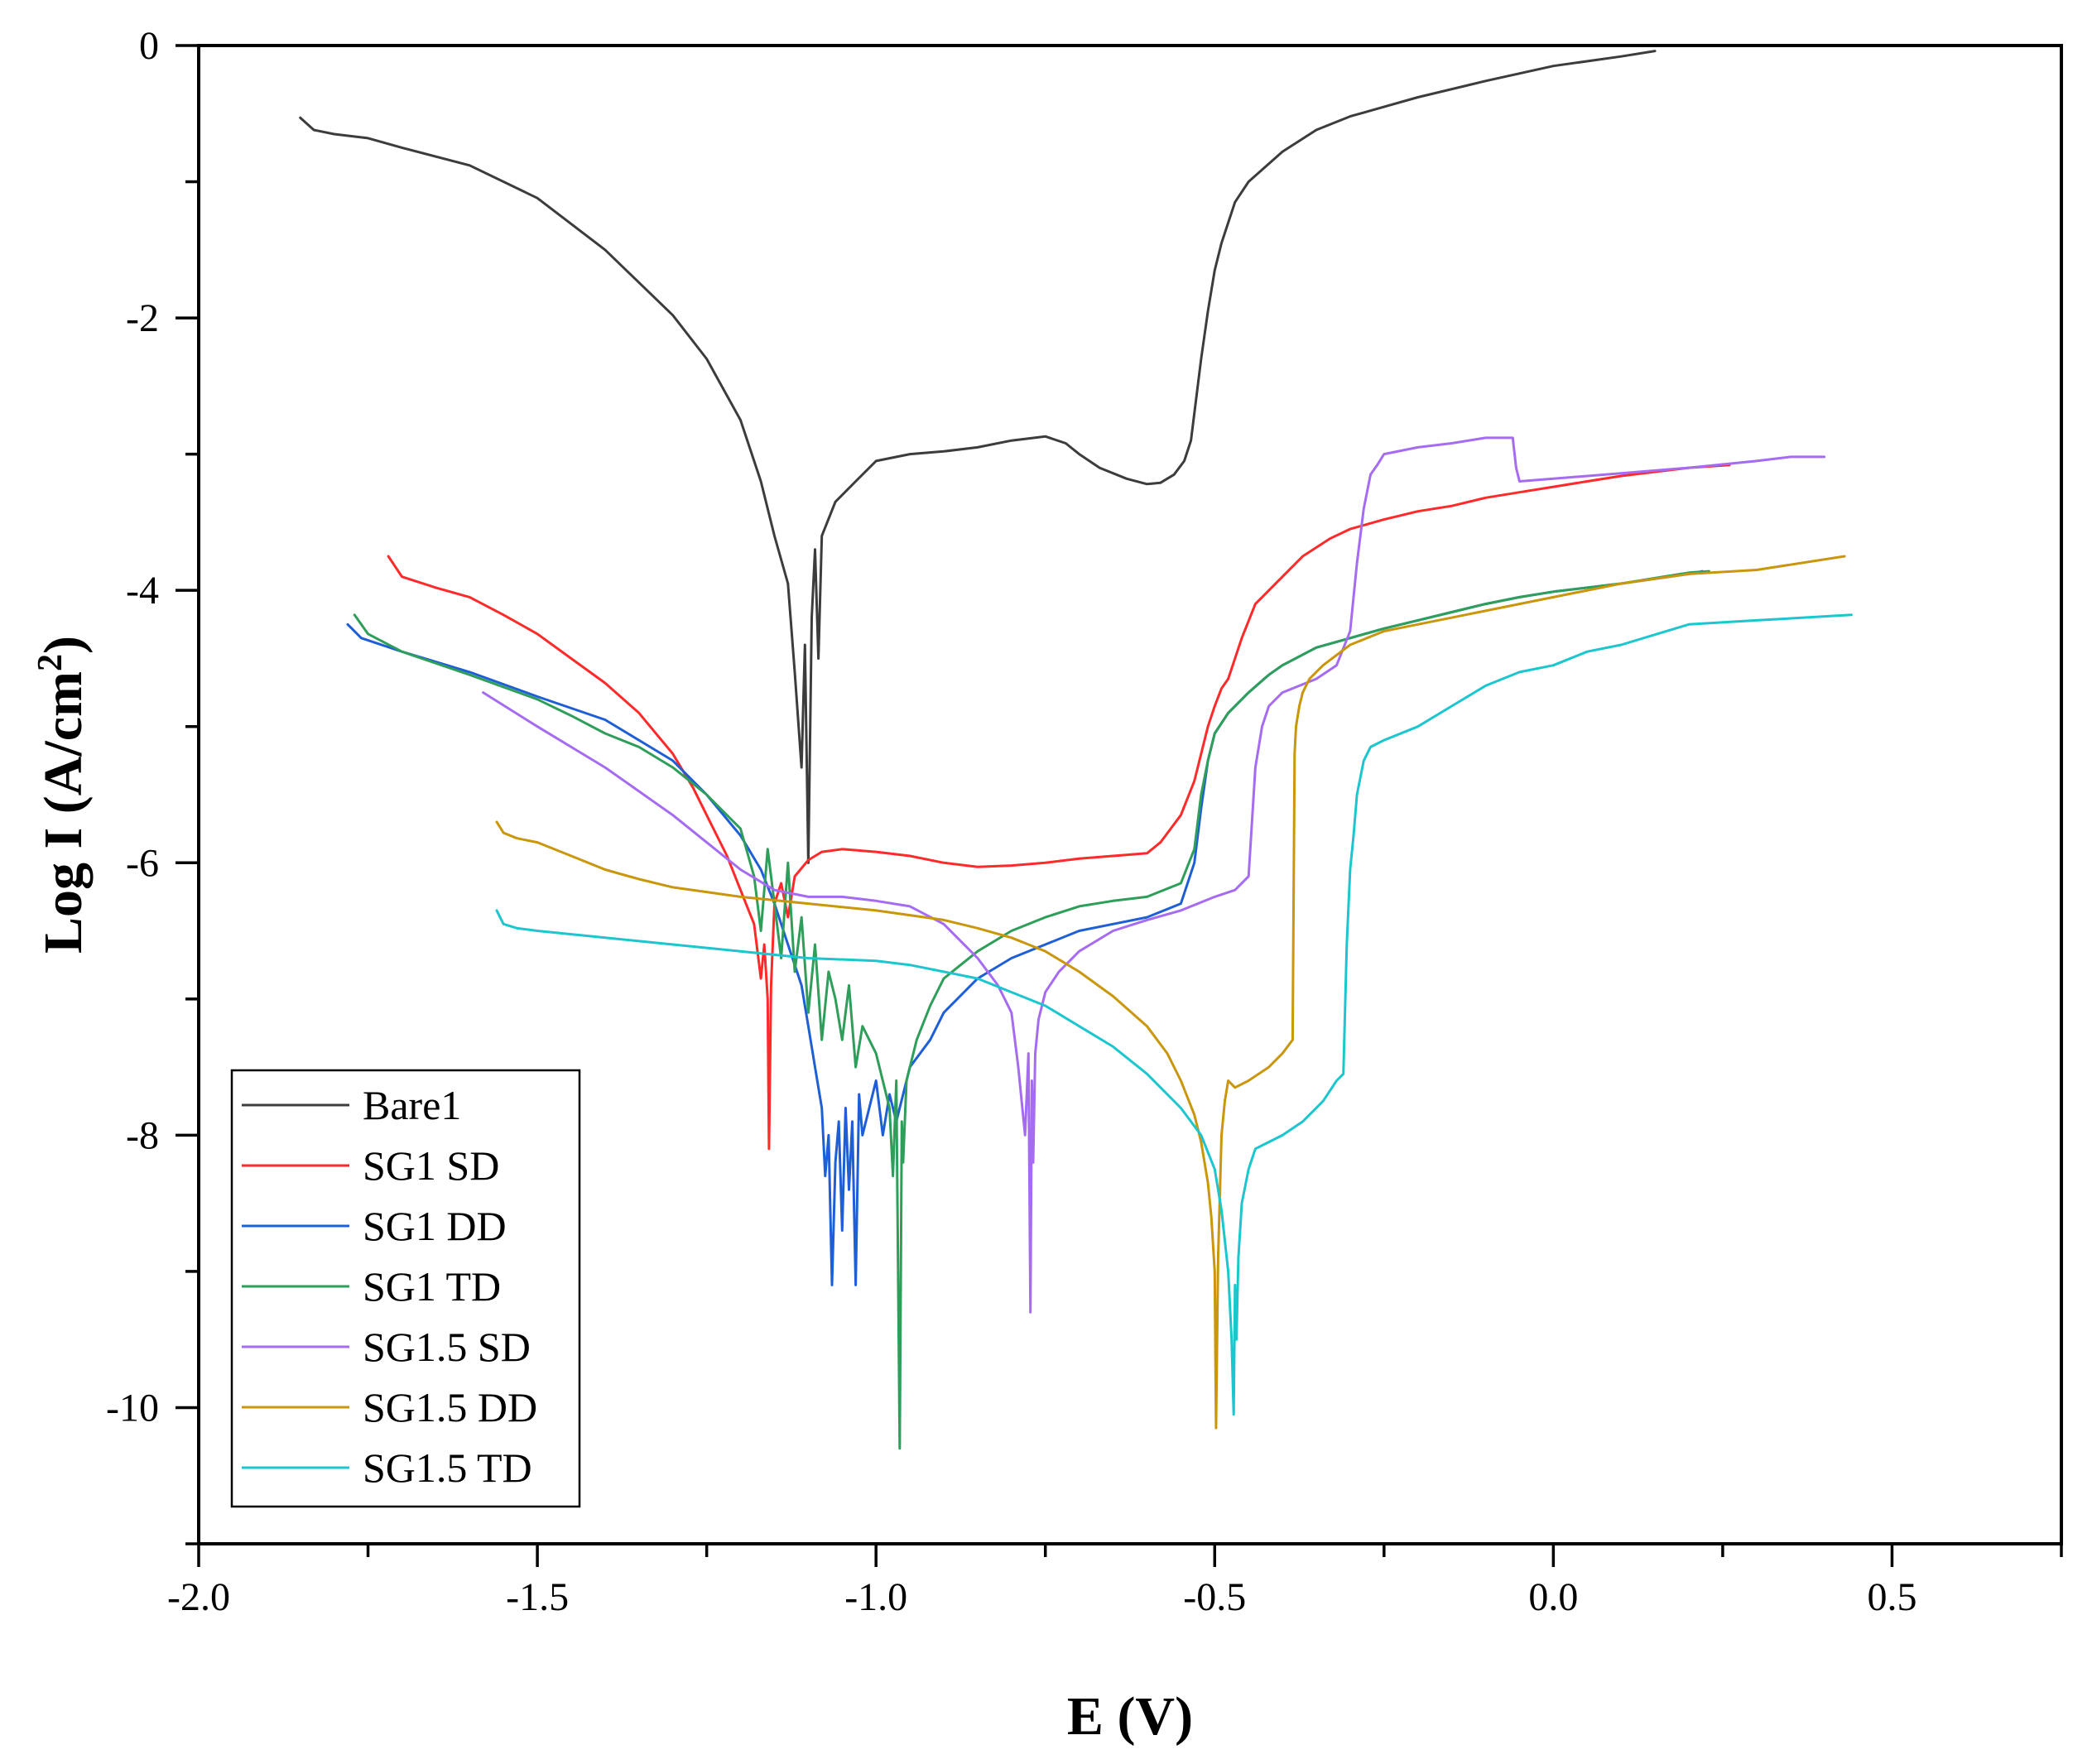 The image size is (2092, 1764). Describe the element at coordinates (132, 1408) in the screenshot. I see `y-tick-label: -10` at that location.